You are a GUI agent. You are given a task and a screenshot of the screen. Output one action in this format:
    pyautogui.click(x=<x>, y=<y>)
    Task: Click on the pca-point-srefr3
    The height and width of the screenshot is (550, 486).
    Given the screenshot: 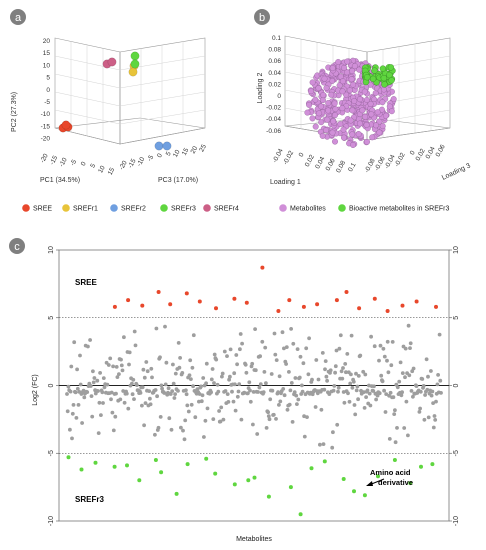 What is the action you would take?
    pyautogui.click(x=135, y=56)
    